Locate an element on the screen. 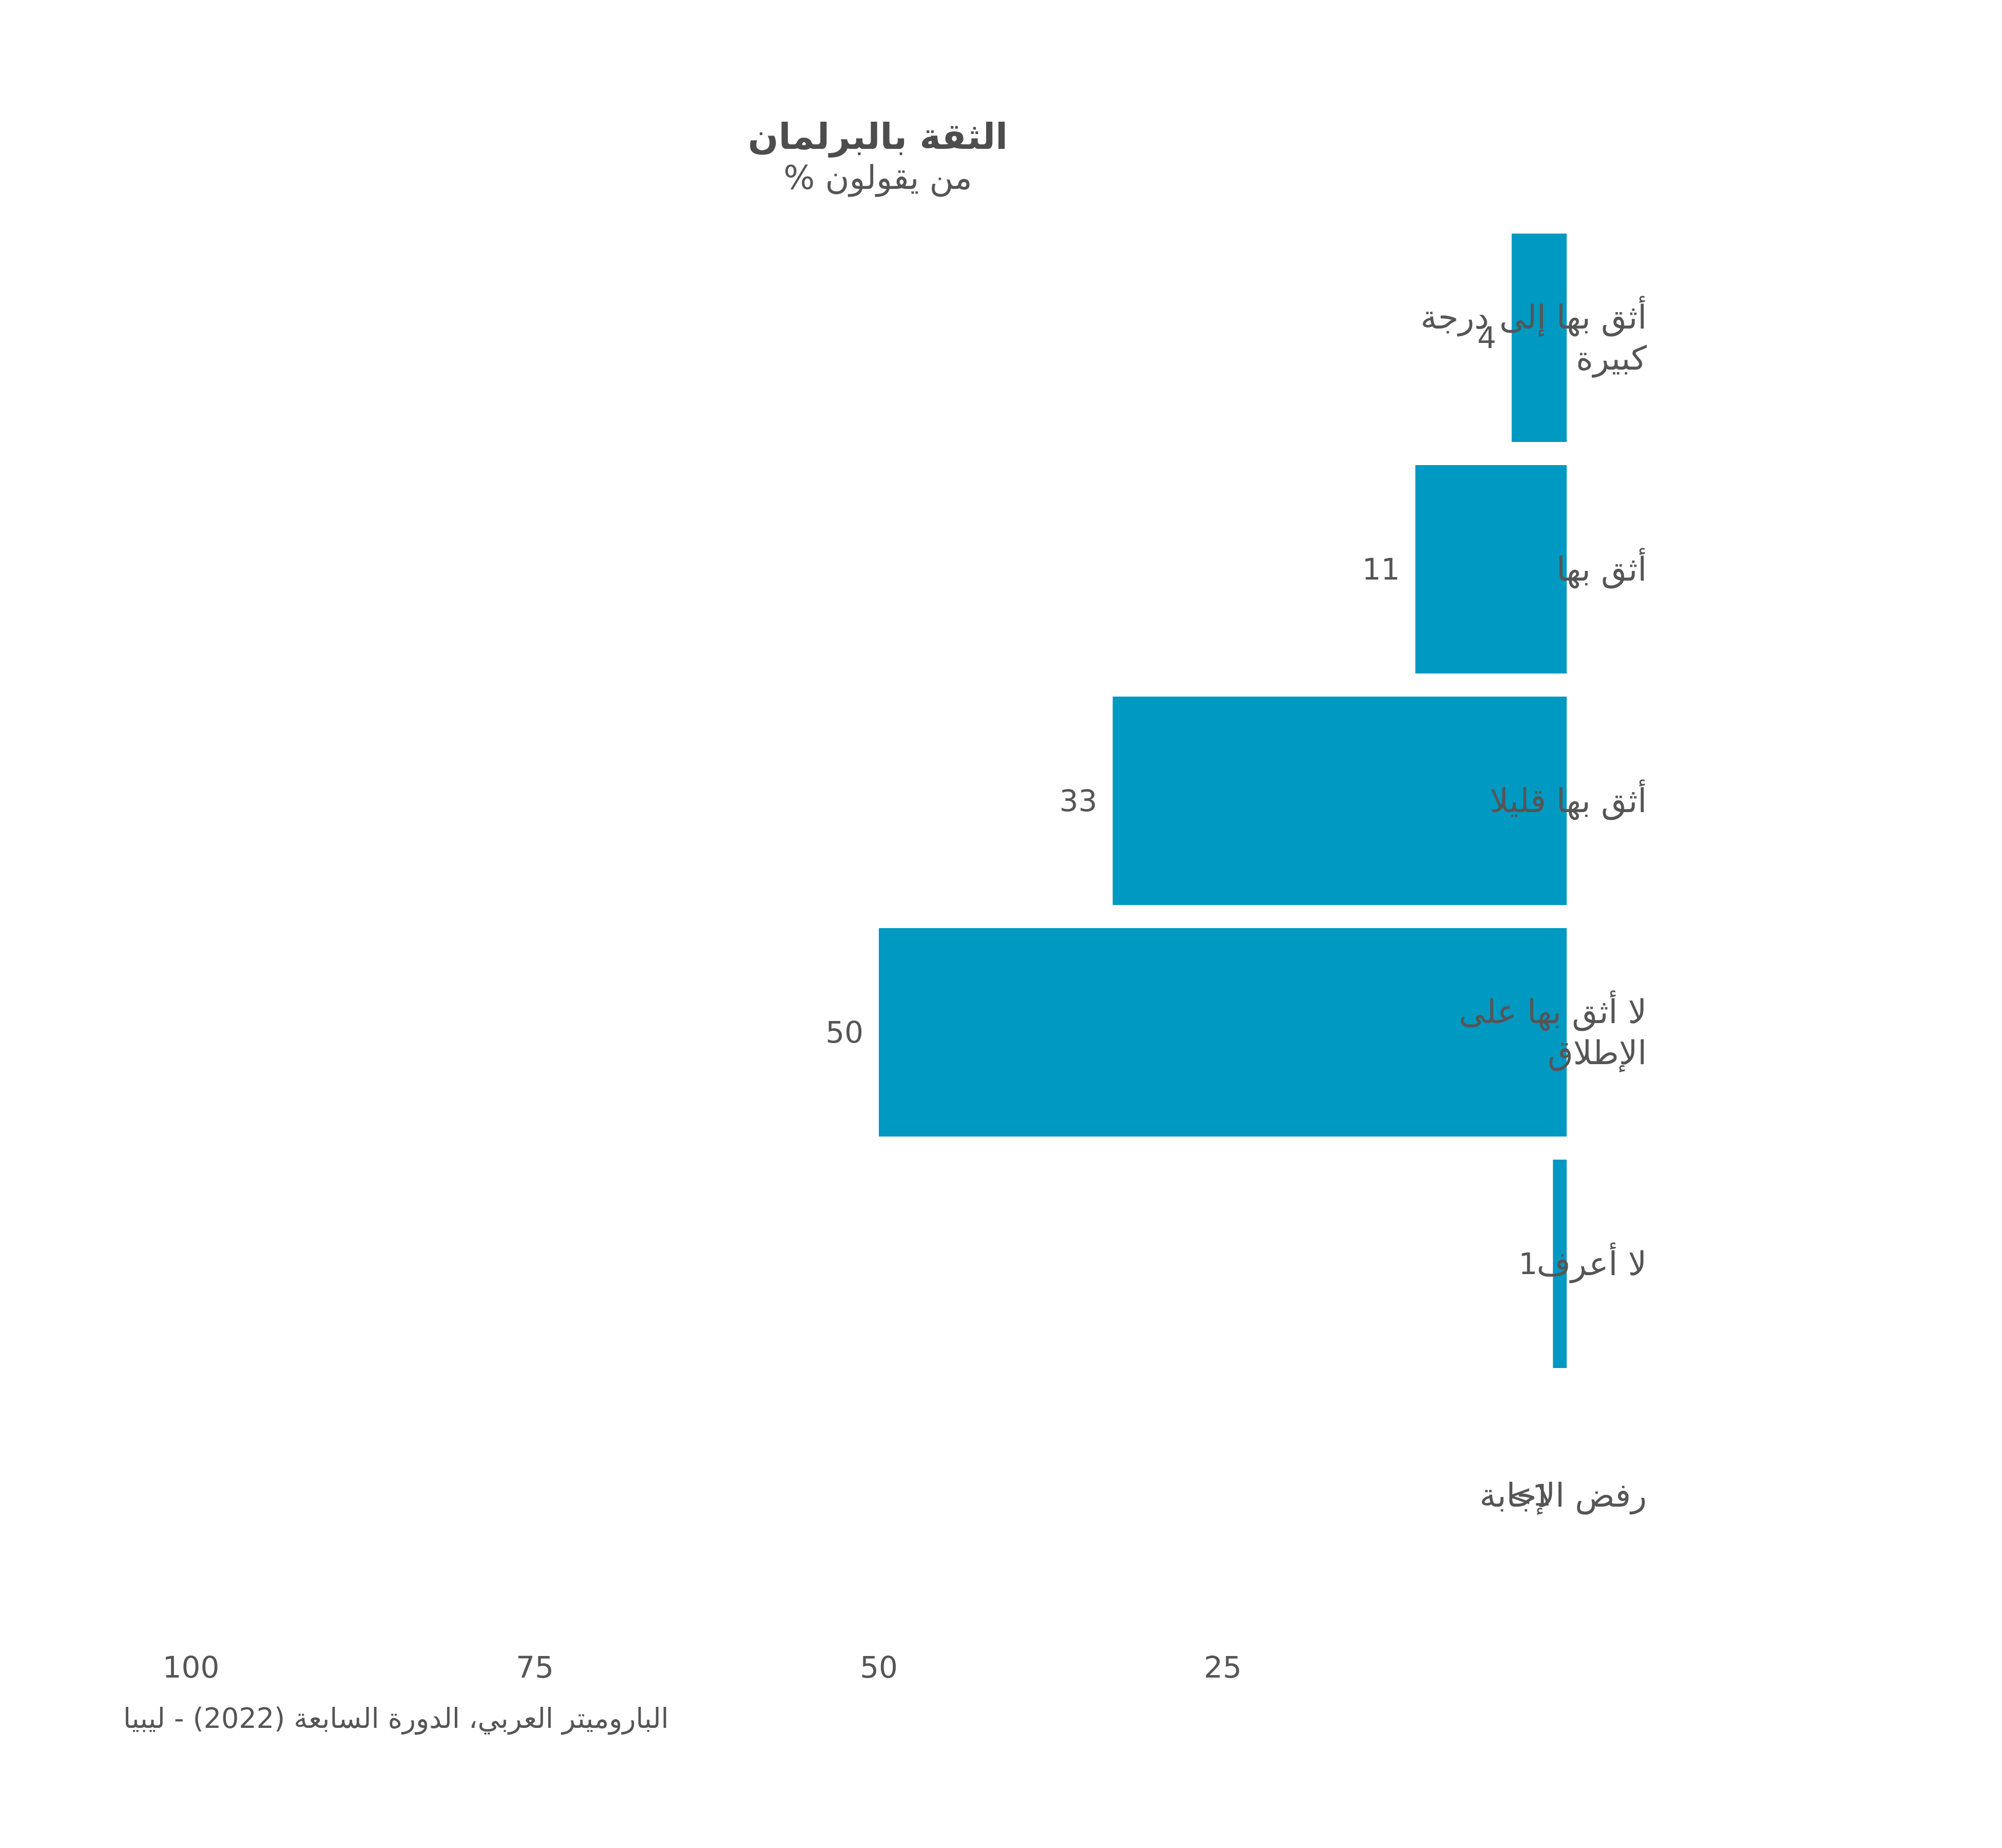  category-label-3-line-1: الإطلاق is located at coordinates (1597, 1053).